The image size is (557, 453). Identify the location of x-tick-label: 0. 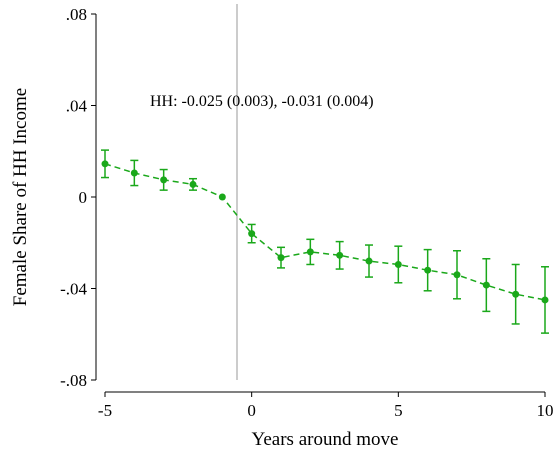
(251, 410).